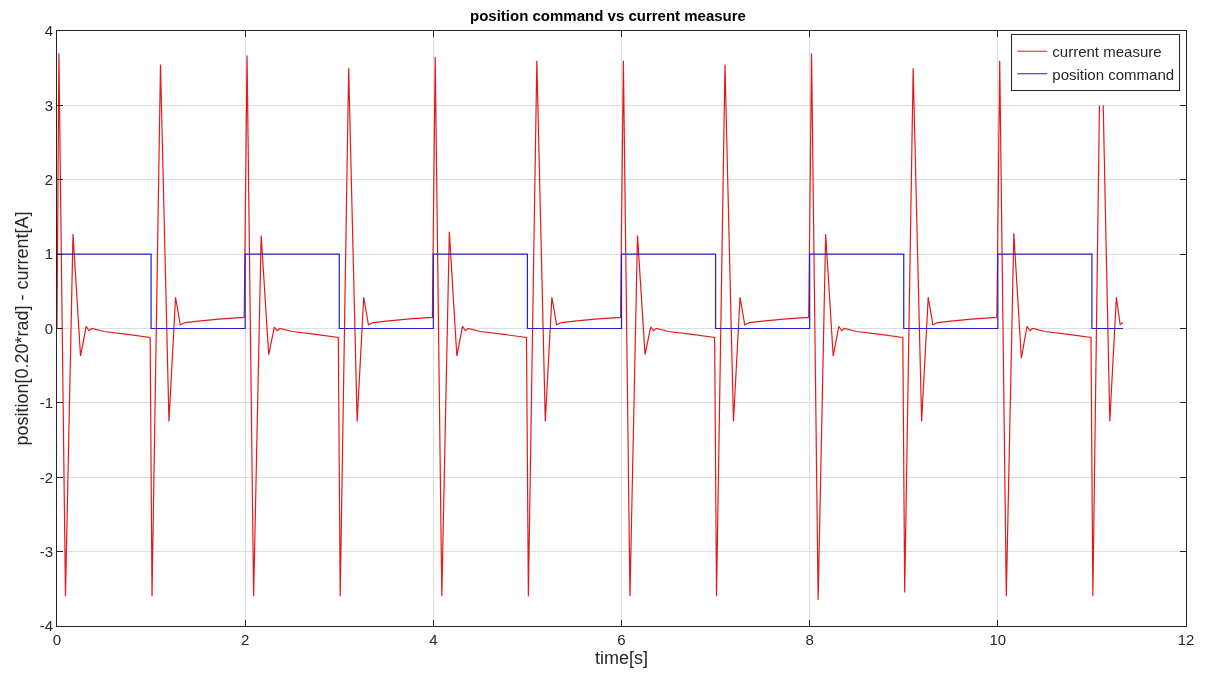 The height and width of the screenshot is (677, 1216). Describe the element at coordinates (48, 105) in the screenshot. I see `y-tick-label: 3` at that location.